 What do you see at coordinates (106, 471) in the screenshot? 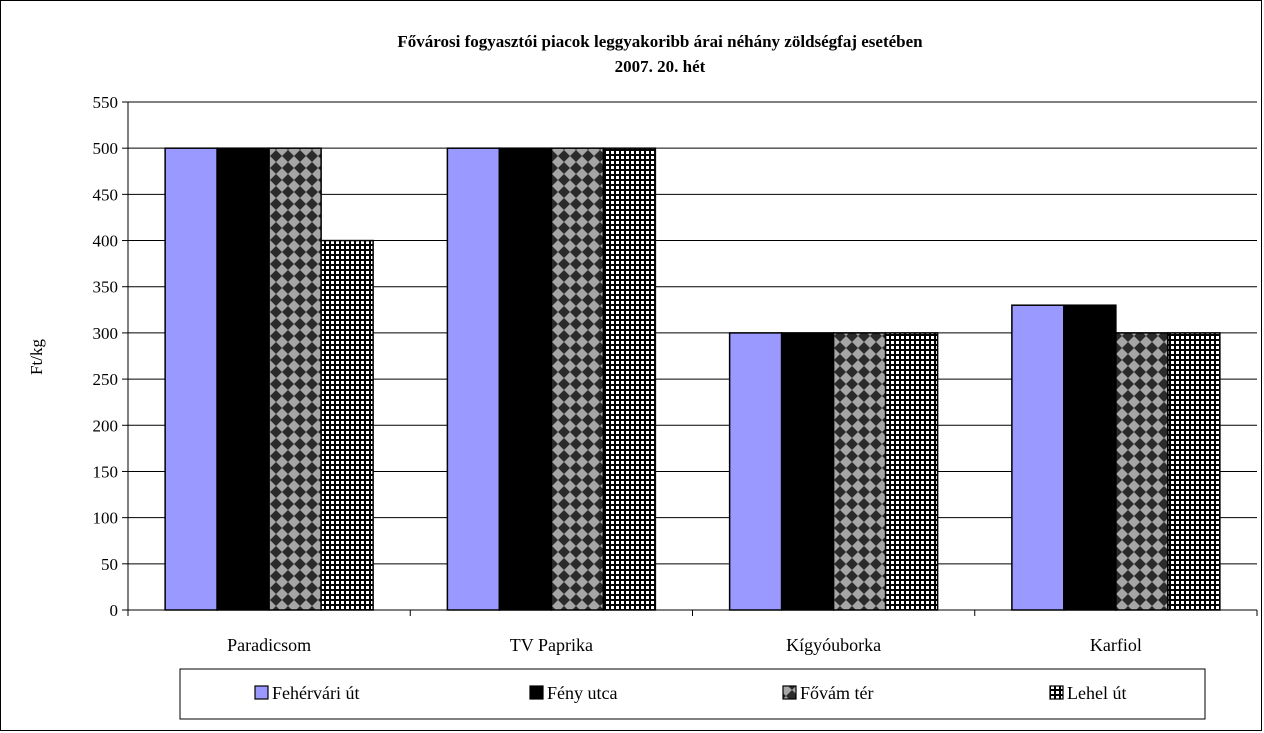
I see `y-tick-label: 150` at bounding box center [106, 471].